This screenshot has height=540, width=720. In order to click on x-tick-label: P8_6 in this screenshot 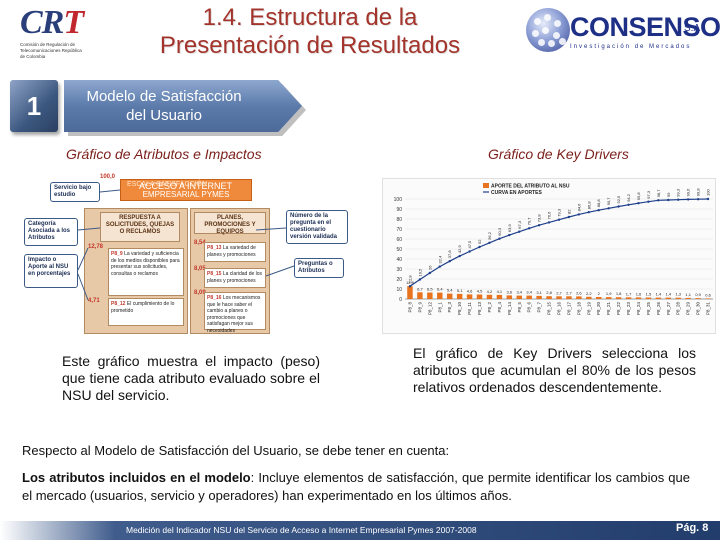, I will do `click(529, 307)`.